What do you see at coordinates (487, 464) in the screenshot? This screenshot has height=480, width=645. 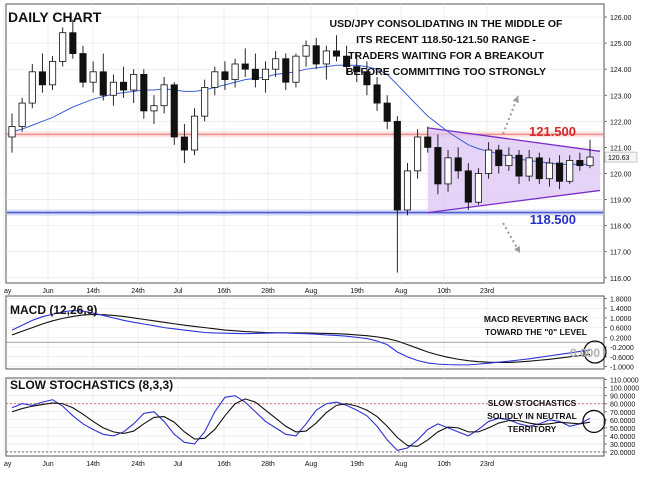 I see `stoch-x-tick-label: 23rd` at bounding box center [487, 464].